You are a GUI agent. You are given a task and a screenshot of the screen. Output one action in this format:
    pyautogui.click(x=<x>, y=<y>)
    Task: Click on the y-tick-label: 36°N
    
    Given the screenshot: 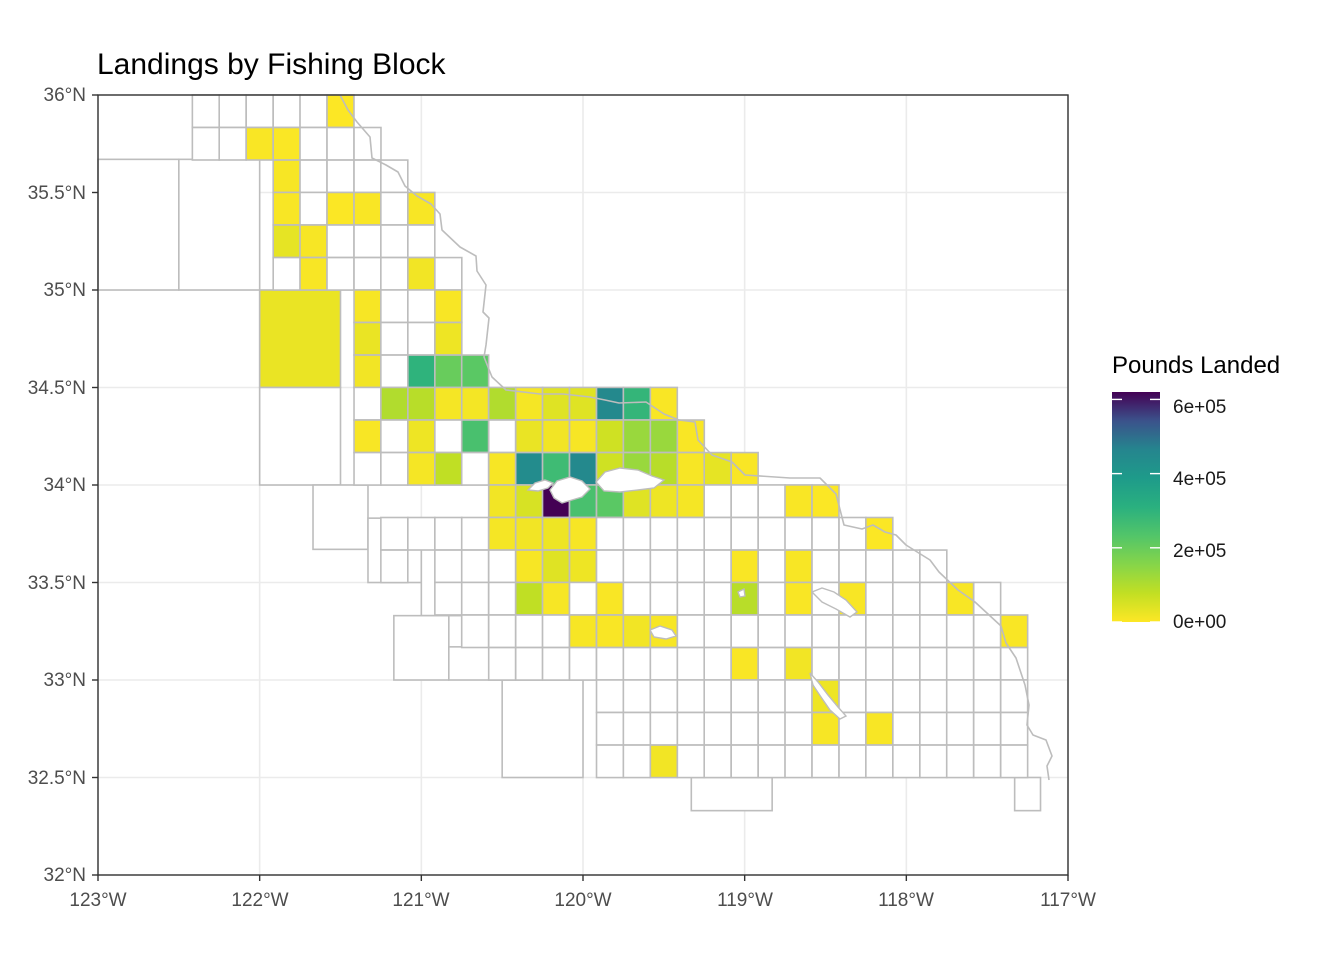 What is the action you would take?
    pyautogui.click(x=65, y=95)
    